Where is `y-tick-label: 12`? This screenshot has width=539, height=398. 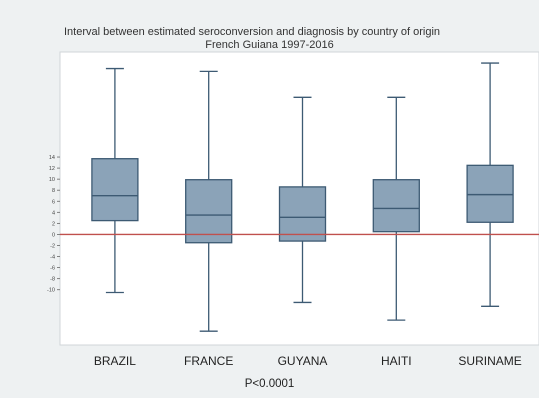 y-tick-label: 12 is located at coordinates (52, 169).